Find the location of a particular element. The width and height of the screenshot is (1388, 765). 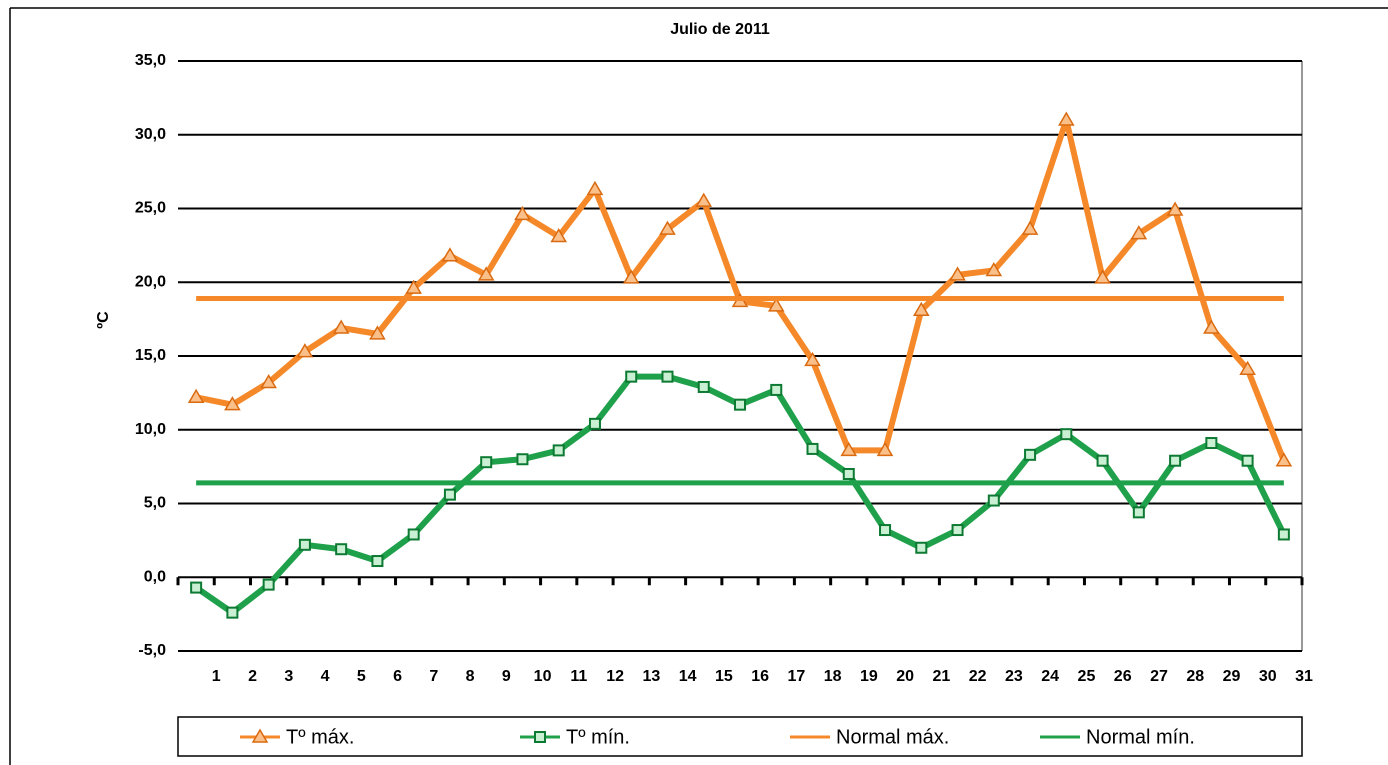

x-tick-label: 5 is located at coordinates (361, 676).